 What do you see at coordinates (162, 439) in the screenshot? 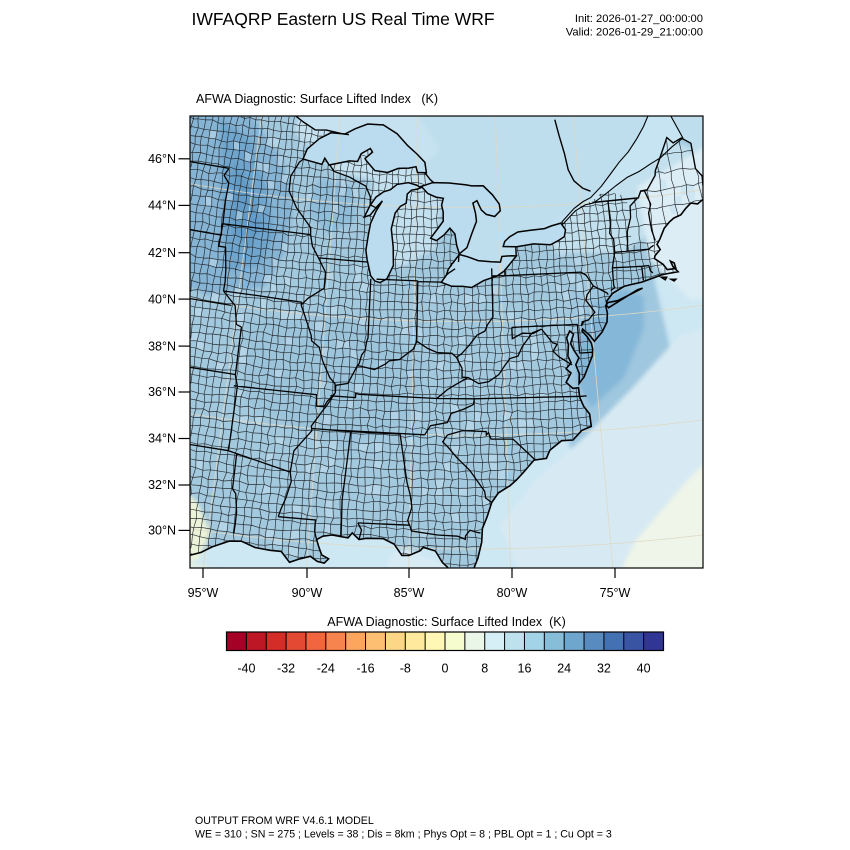
I see `svg-text: 34°N` at bounding box center [162, 439].